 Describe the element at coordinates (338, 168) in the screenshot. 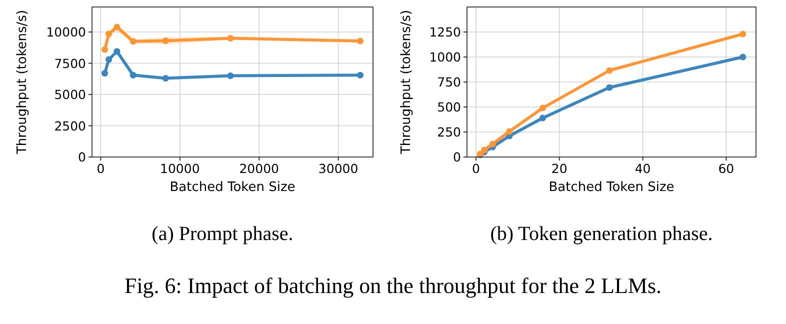

I see `x-tick-label: 30000` at that location.